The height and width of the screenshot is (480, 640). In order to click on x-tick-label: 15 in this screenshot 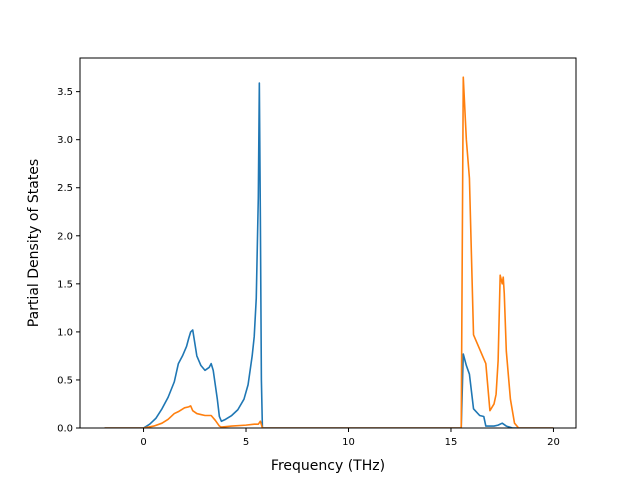, I will do `click(451, 442)`.